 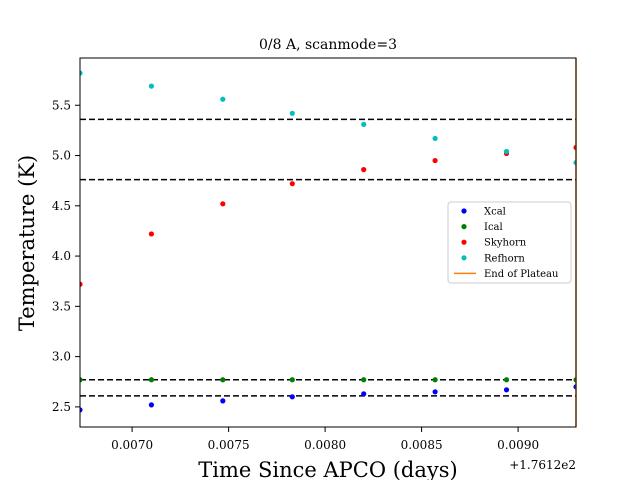 I want to click on y-tick-label: 2.5, so click(x=61, y=407).